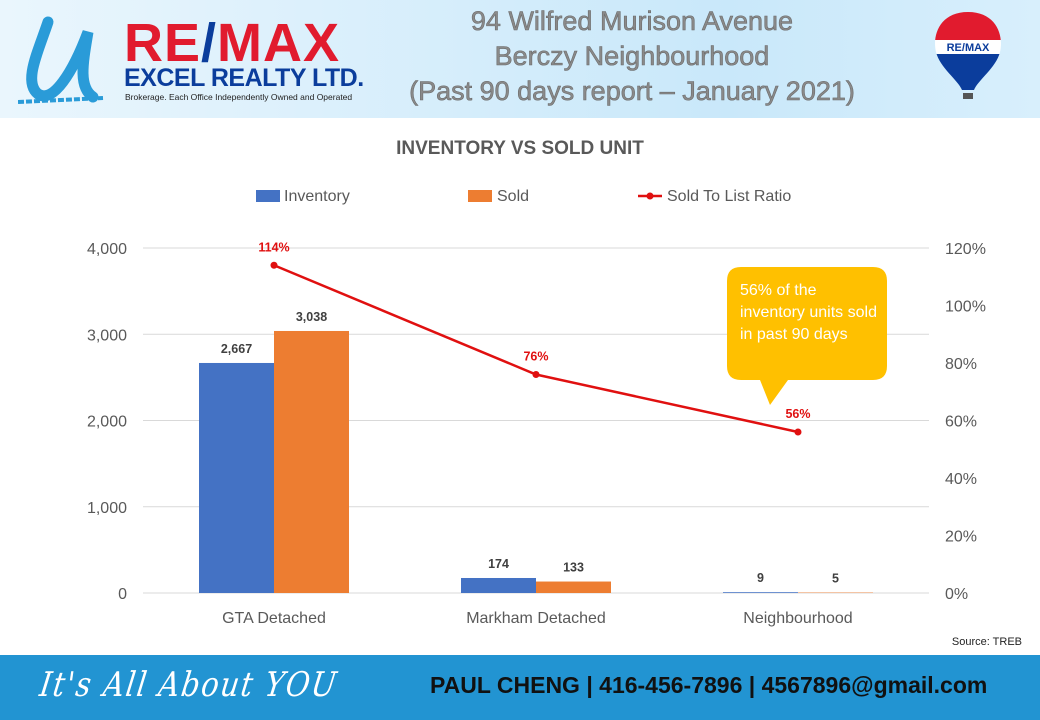  Describe the element at coordinates (107, 508) in the screenshot. I see `y-tick-label: 1,000` at that location.